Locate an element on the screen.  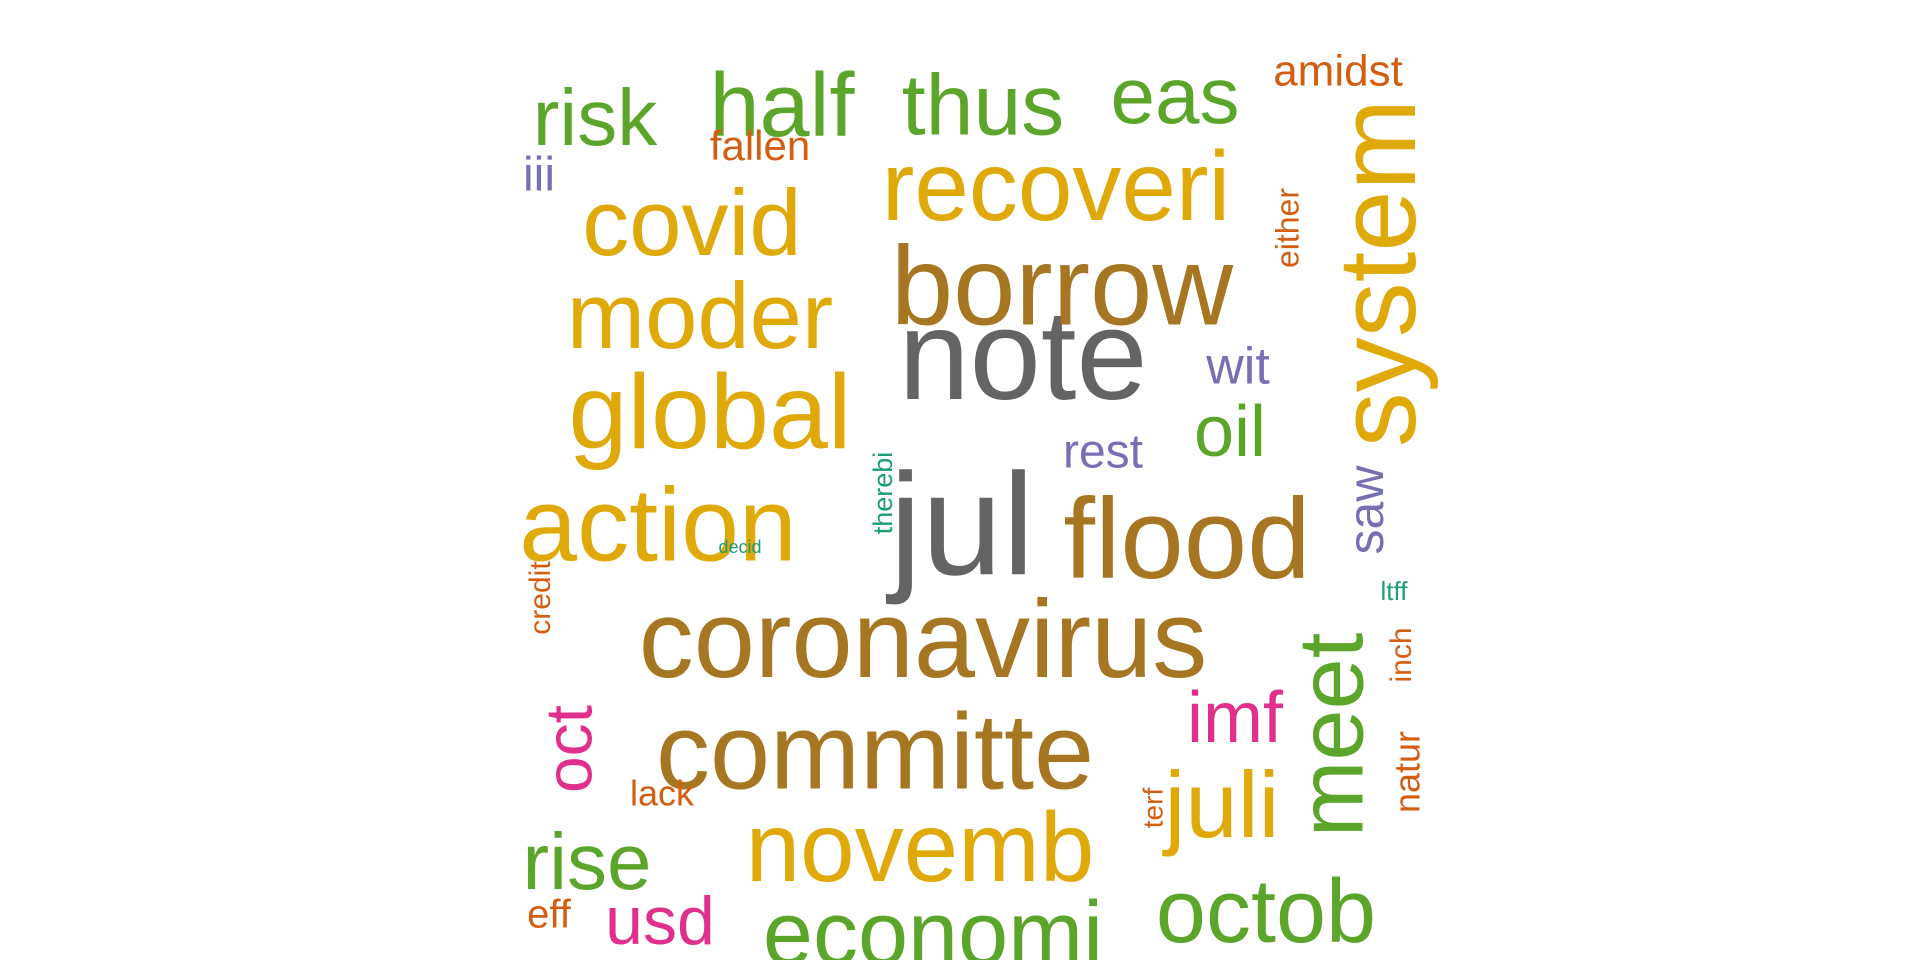
word-juli: juli is located at coordinates (1221, 804).